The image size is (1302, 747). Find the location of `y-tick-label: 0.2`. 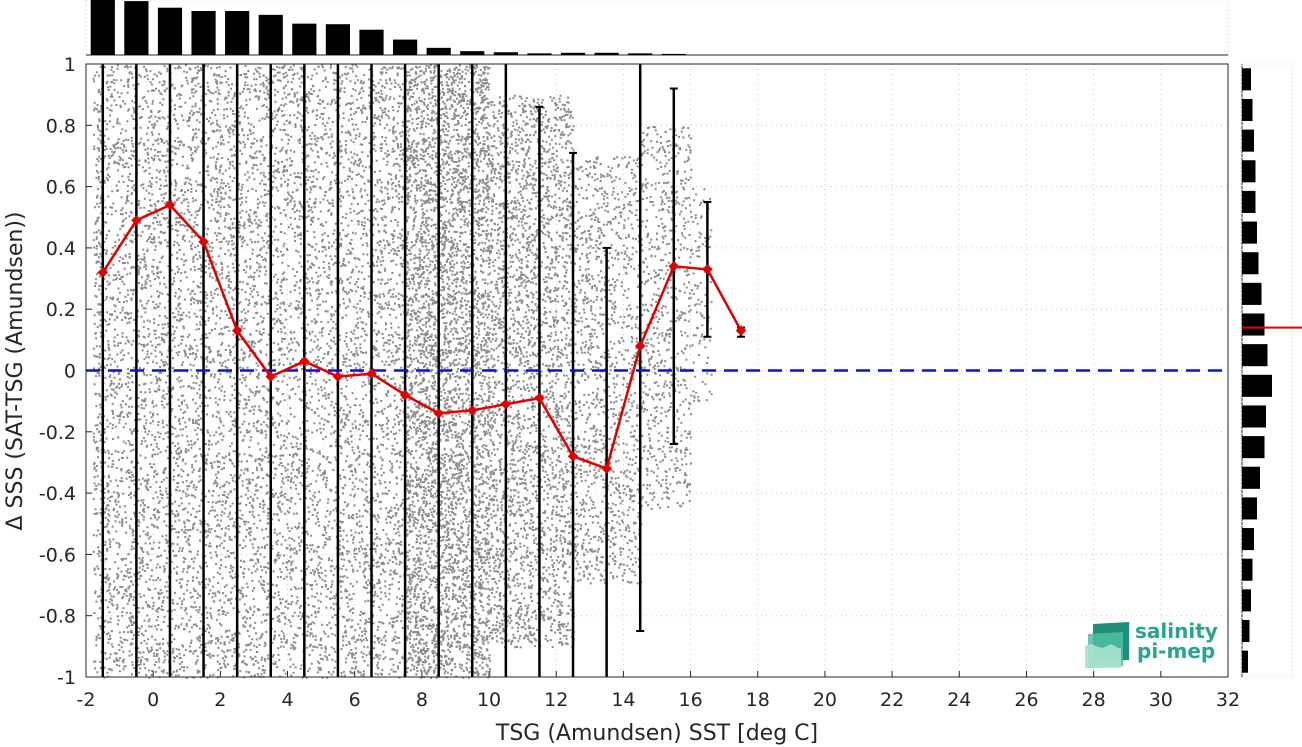

y-tick-label: 0.2 is located at coordinates (61, 310).